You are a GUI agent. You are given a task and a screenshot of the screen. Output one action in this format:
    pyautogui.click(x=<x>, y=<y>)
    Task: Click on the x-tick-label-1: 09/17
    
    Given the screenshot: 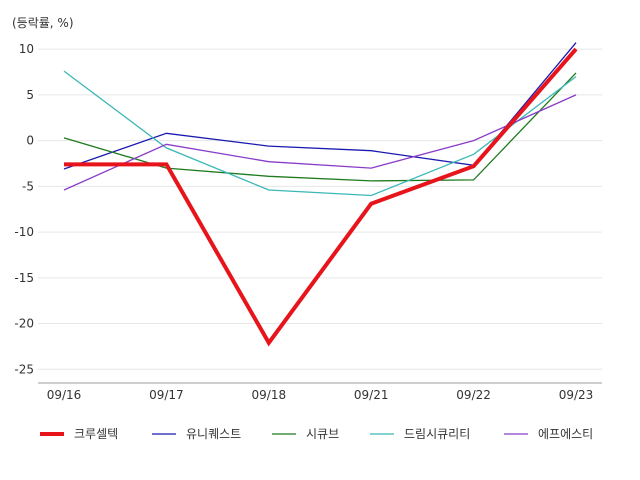 What is the action you would take?
    pyautogui.click(x=166, y=395)
    